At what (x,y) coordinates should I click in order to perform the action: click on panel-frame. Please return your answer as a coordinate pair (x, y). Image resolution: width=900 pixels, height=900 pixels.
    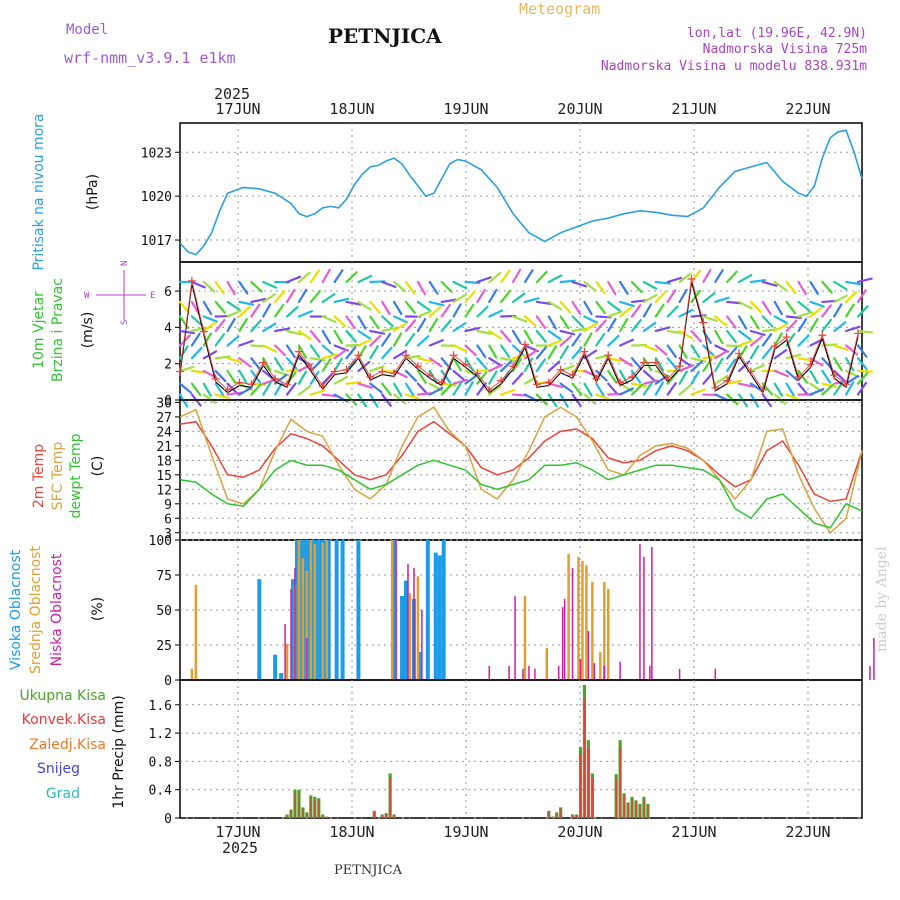
    Looking at the image, I should click on (521, 470).